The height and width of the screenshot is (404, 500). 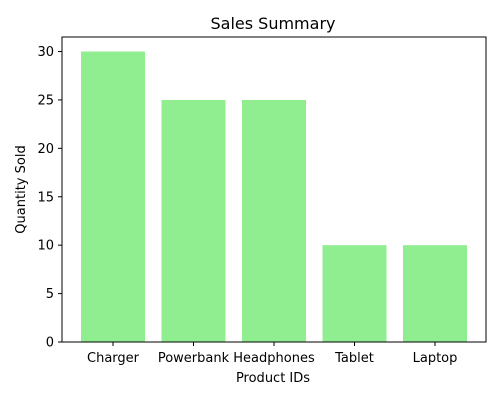 What do you see at coordinates (50, 294) in the screenshot?
I see `y-tick-label: 5` at bounding box center [50, 294].